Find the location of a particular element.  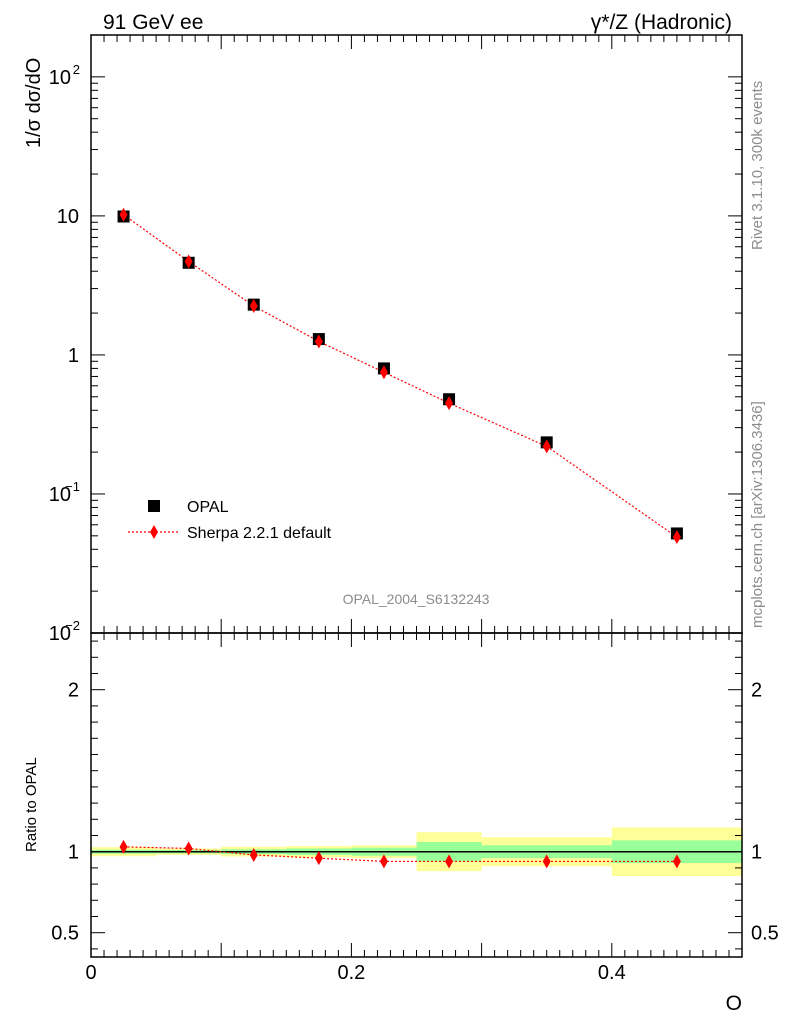

main-y-tick-exponent: 2 is located at coordinates (76, 69).